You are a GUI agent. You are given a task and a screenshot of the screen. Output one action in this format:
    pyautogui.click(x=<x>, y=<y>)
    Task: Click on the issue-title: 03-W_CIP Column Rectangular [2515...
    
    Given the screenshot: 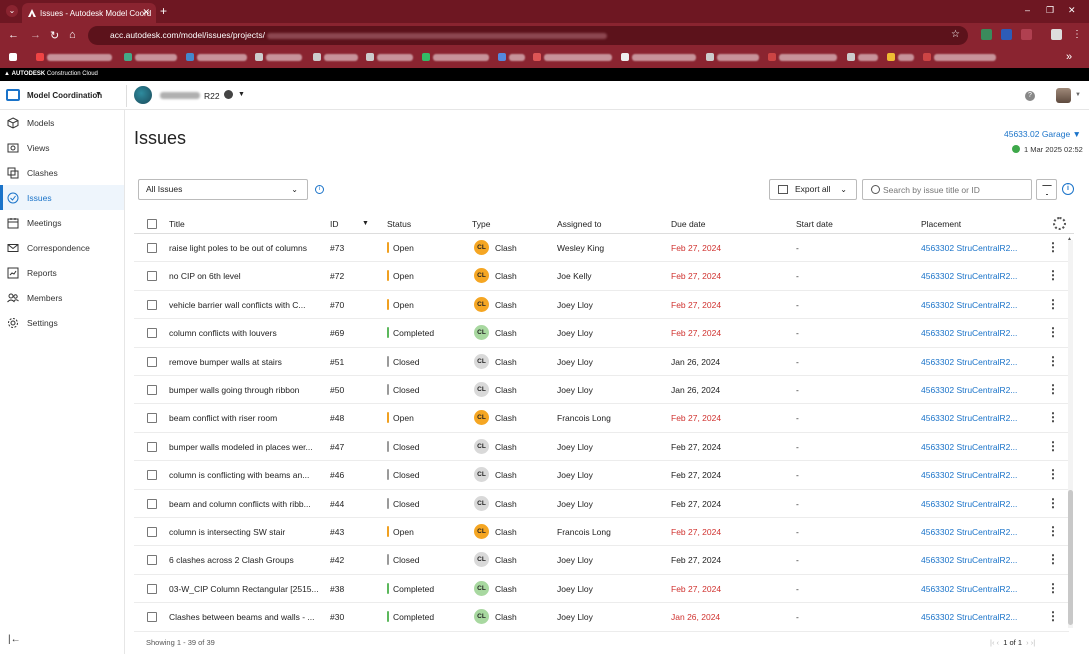 What is the action you would take?
    pyautogui.click(x=244, y=588)
    